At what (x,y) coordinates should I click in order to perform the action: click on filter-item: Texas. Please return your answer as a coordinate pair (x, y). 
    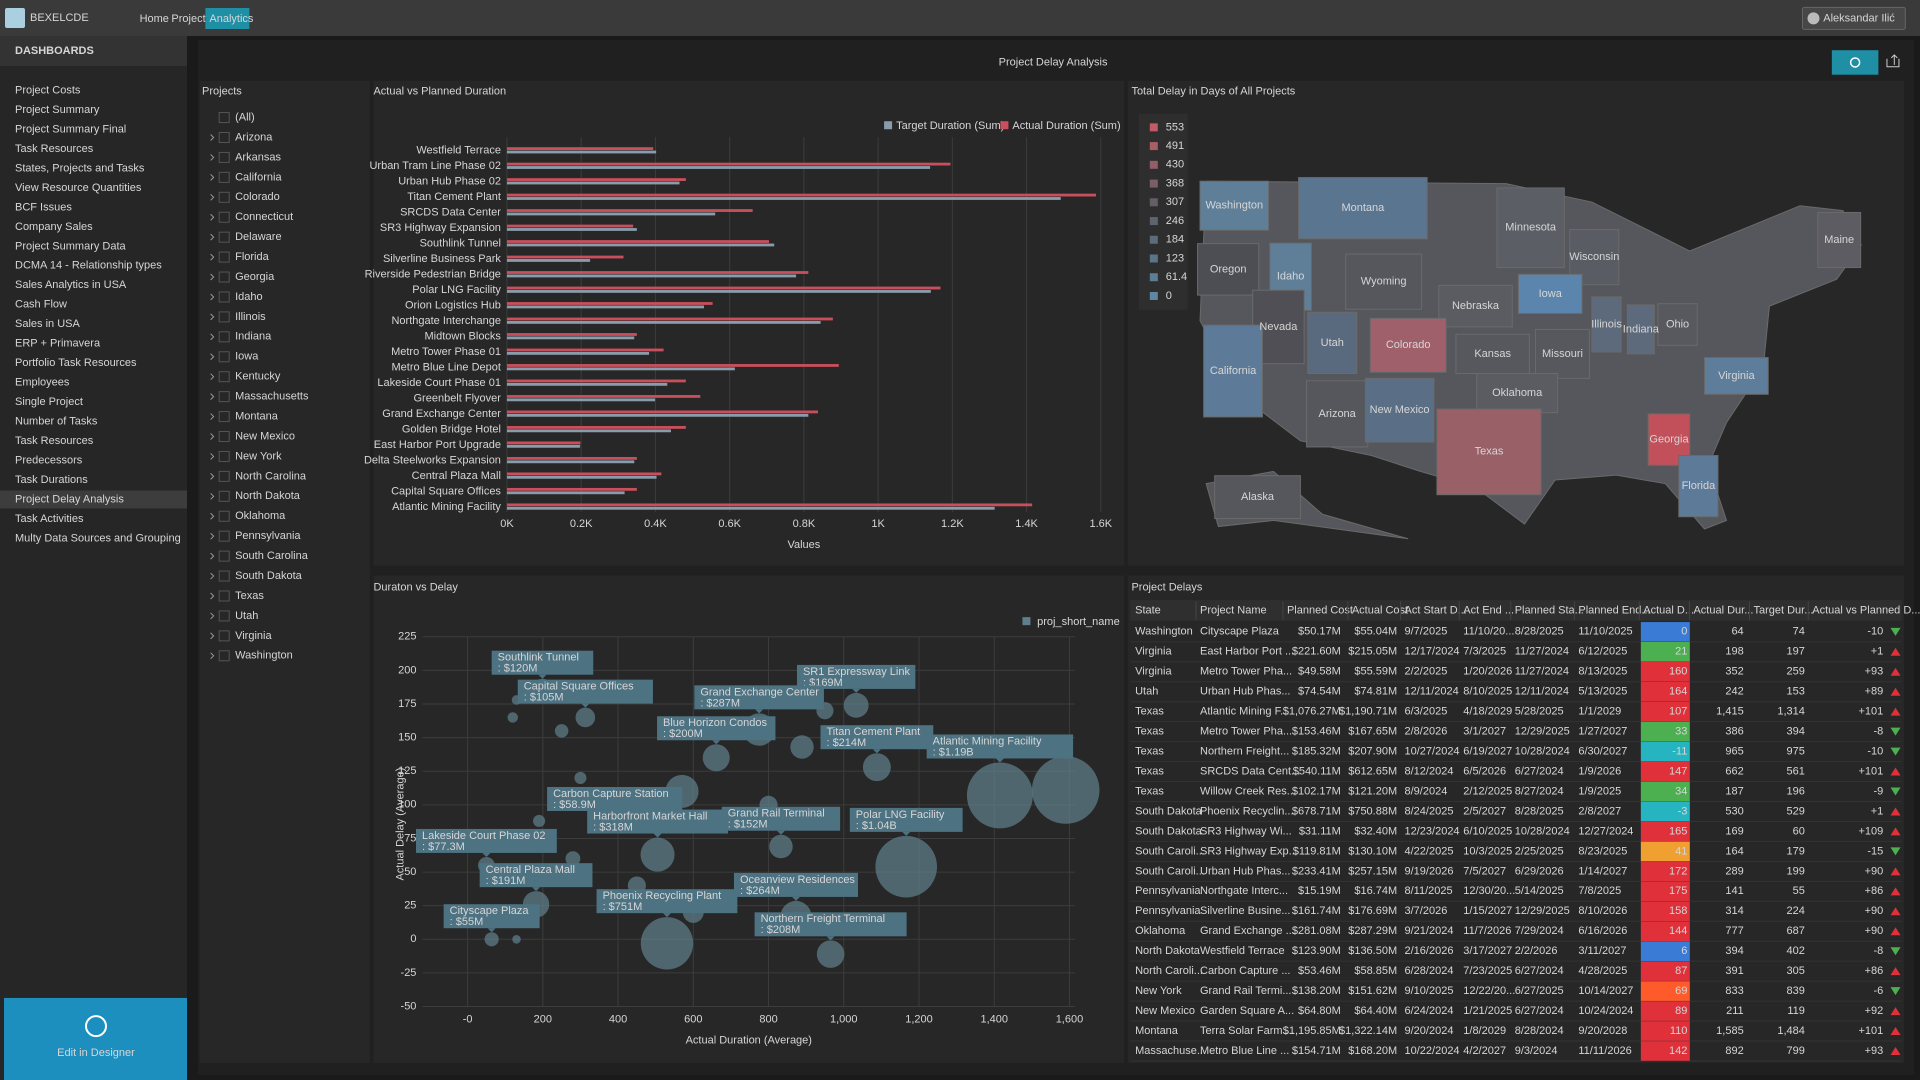
    Looking at the image, I should click on (249, 596).